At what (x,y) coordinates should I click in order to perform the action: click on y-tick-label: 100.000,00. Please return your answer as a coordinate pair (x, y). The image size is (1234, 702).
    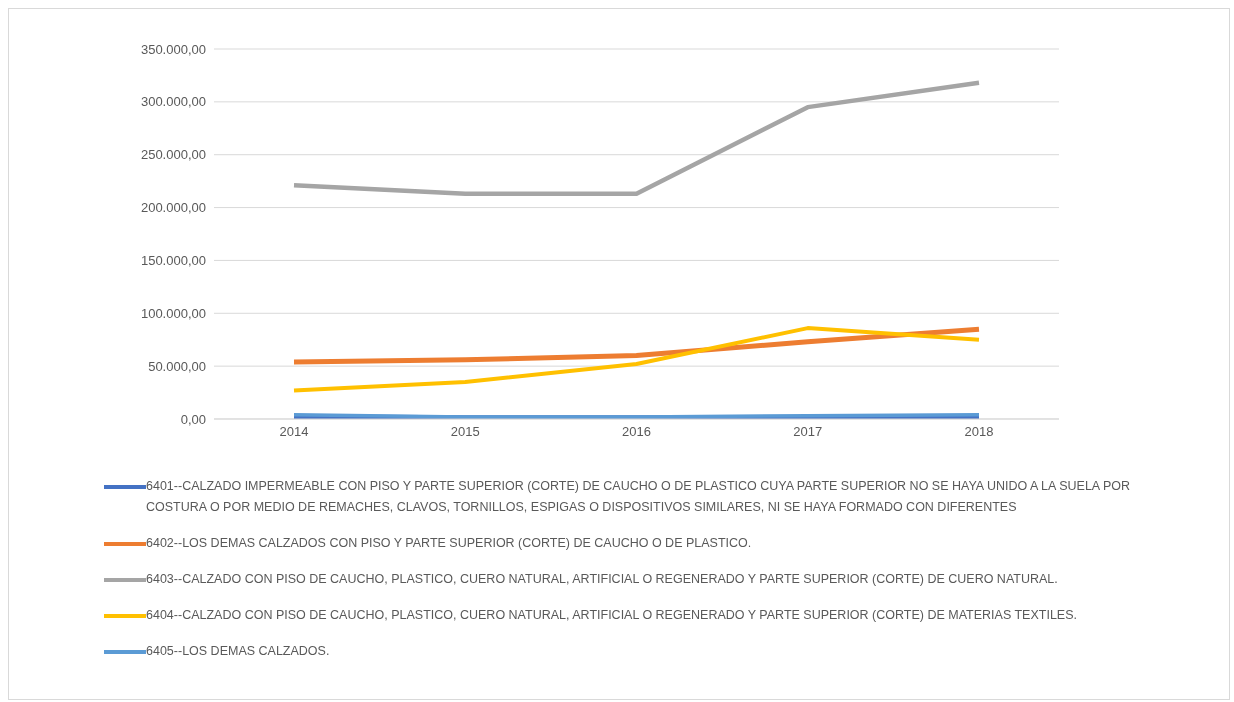
    Looking at the image, I should click on (173, 313).